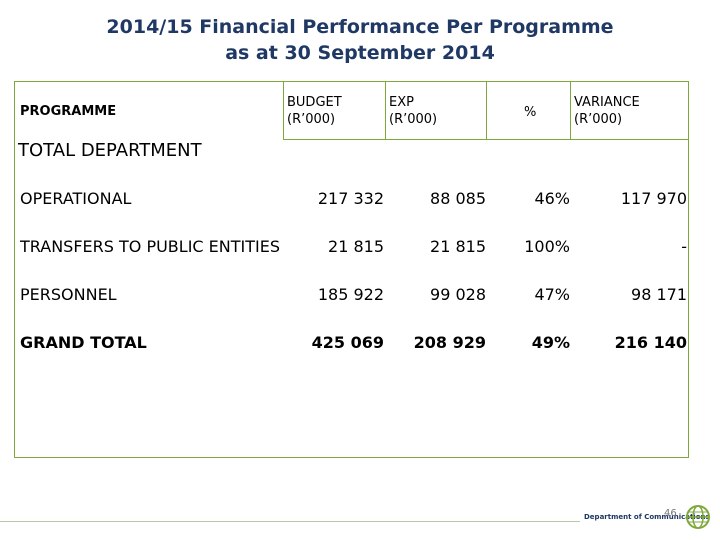  I want to click on row-budget: 217 332, so click(350, 198).